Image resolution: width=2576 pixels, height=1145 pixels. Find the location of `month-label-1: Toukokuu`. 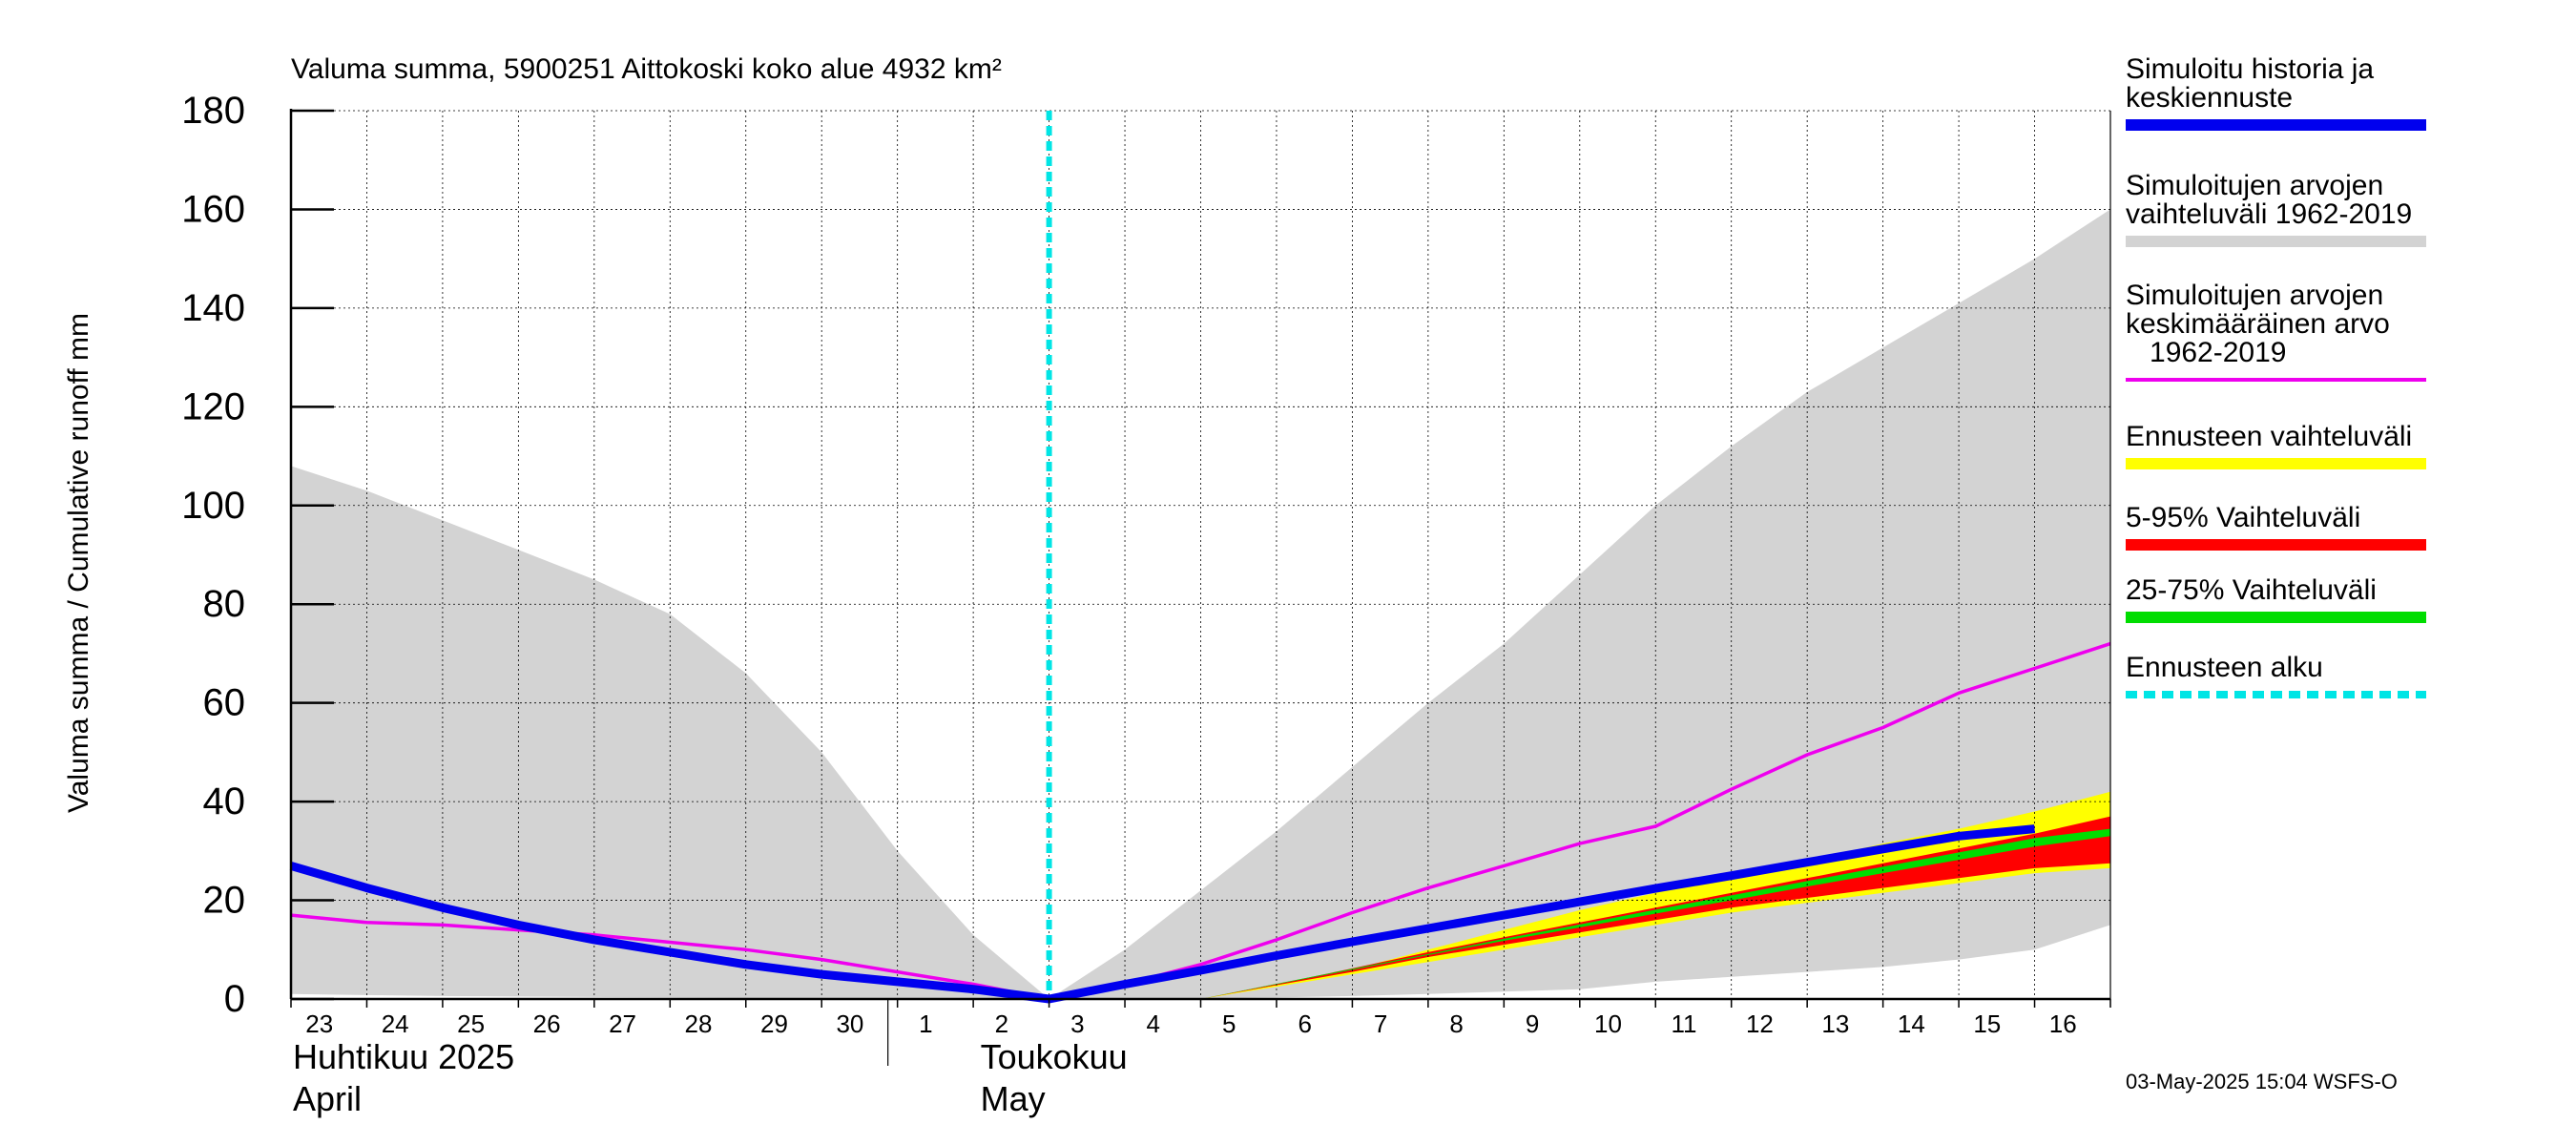

month-label-1: Toukokuu is located at coordinates (1054, 1056).